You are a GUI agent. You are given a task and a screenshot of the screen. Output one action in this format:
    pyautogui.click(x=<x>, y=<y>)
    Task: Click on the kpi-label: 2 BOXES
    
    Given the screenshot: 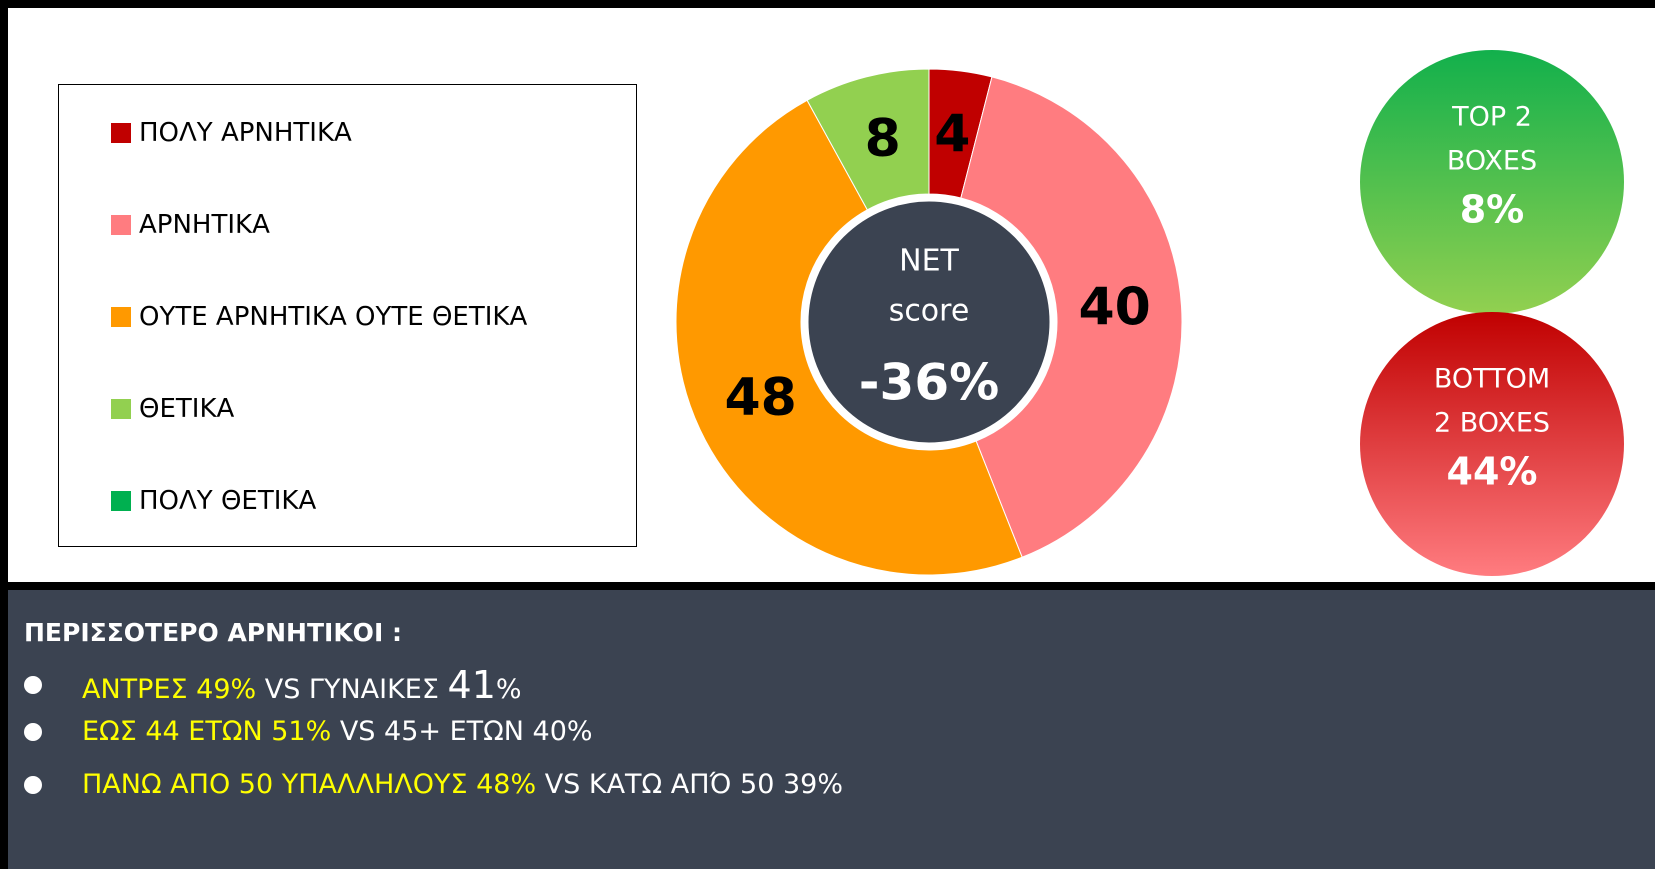 What is the action you would take?
    pyautogui.click(x=1492, y=423)
    